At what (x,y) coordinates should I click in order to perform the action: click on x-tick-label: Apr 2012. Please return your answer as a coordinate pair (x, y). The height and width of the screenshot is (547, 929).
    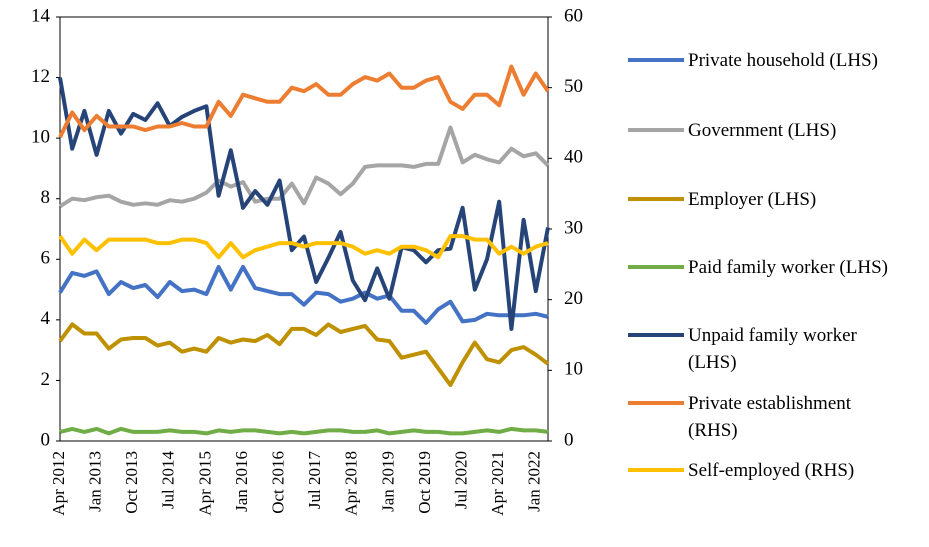
    Looking at the image, I should click on (58, 483).